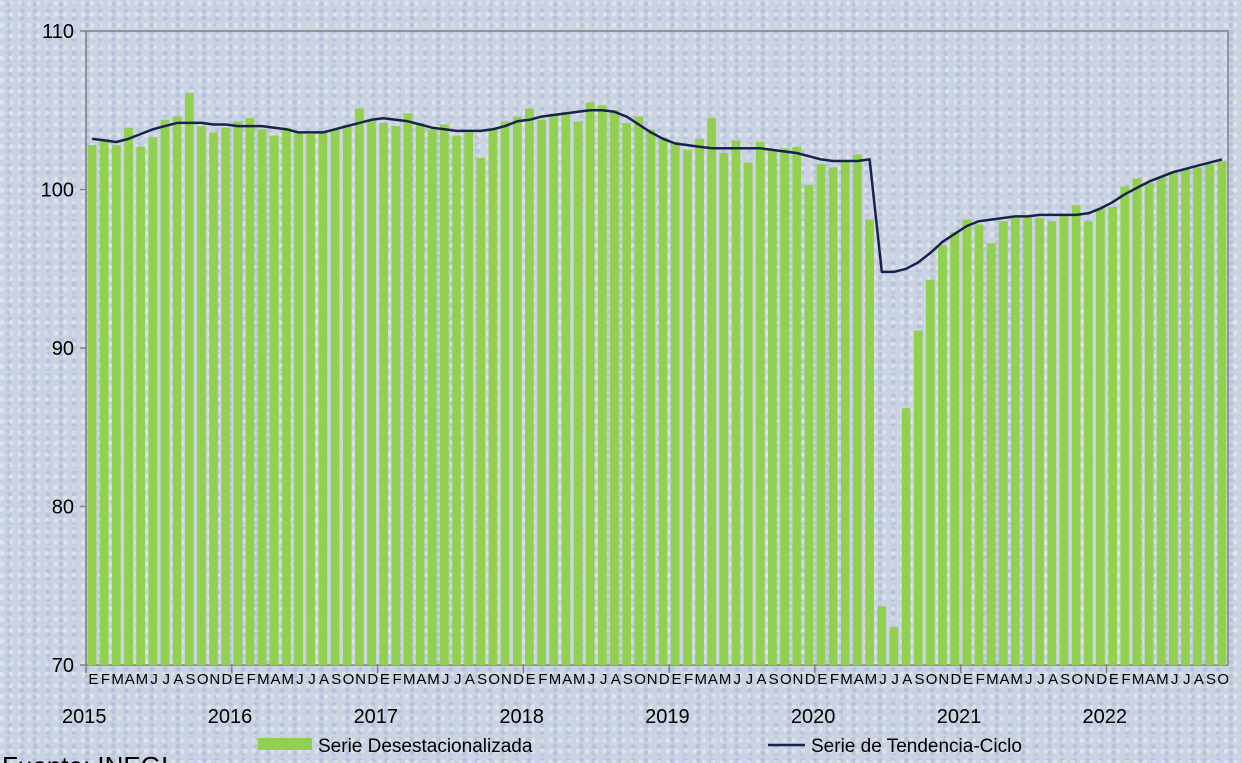  Describe the element at coordinates (58, 32) in the screenshot. I see `y-tick-label: 110` at that location.